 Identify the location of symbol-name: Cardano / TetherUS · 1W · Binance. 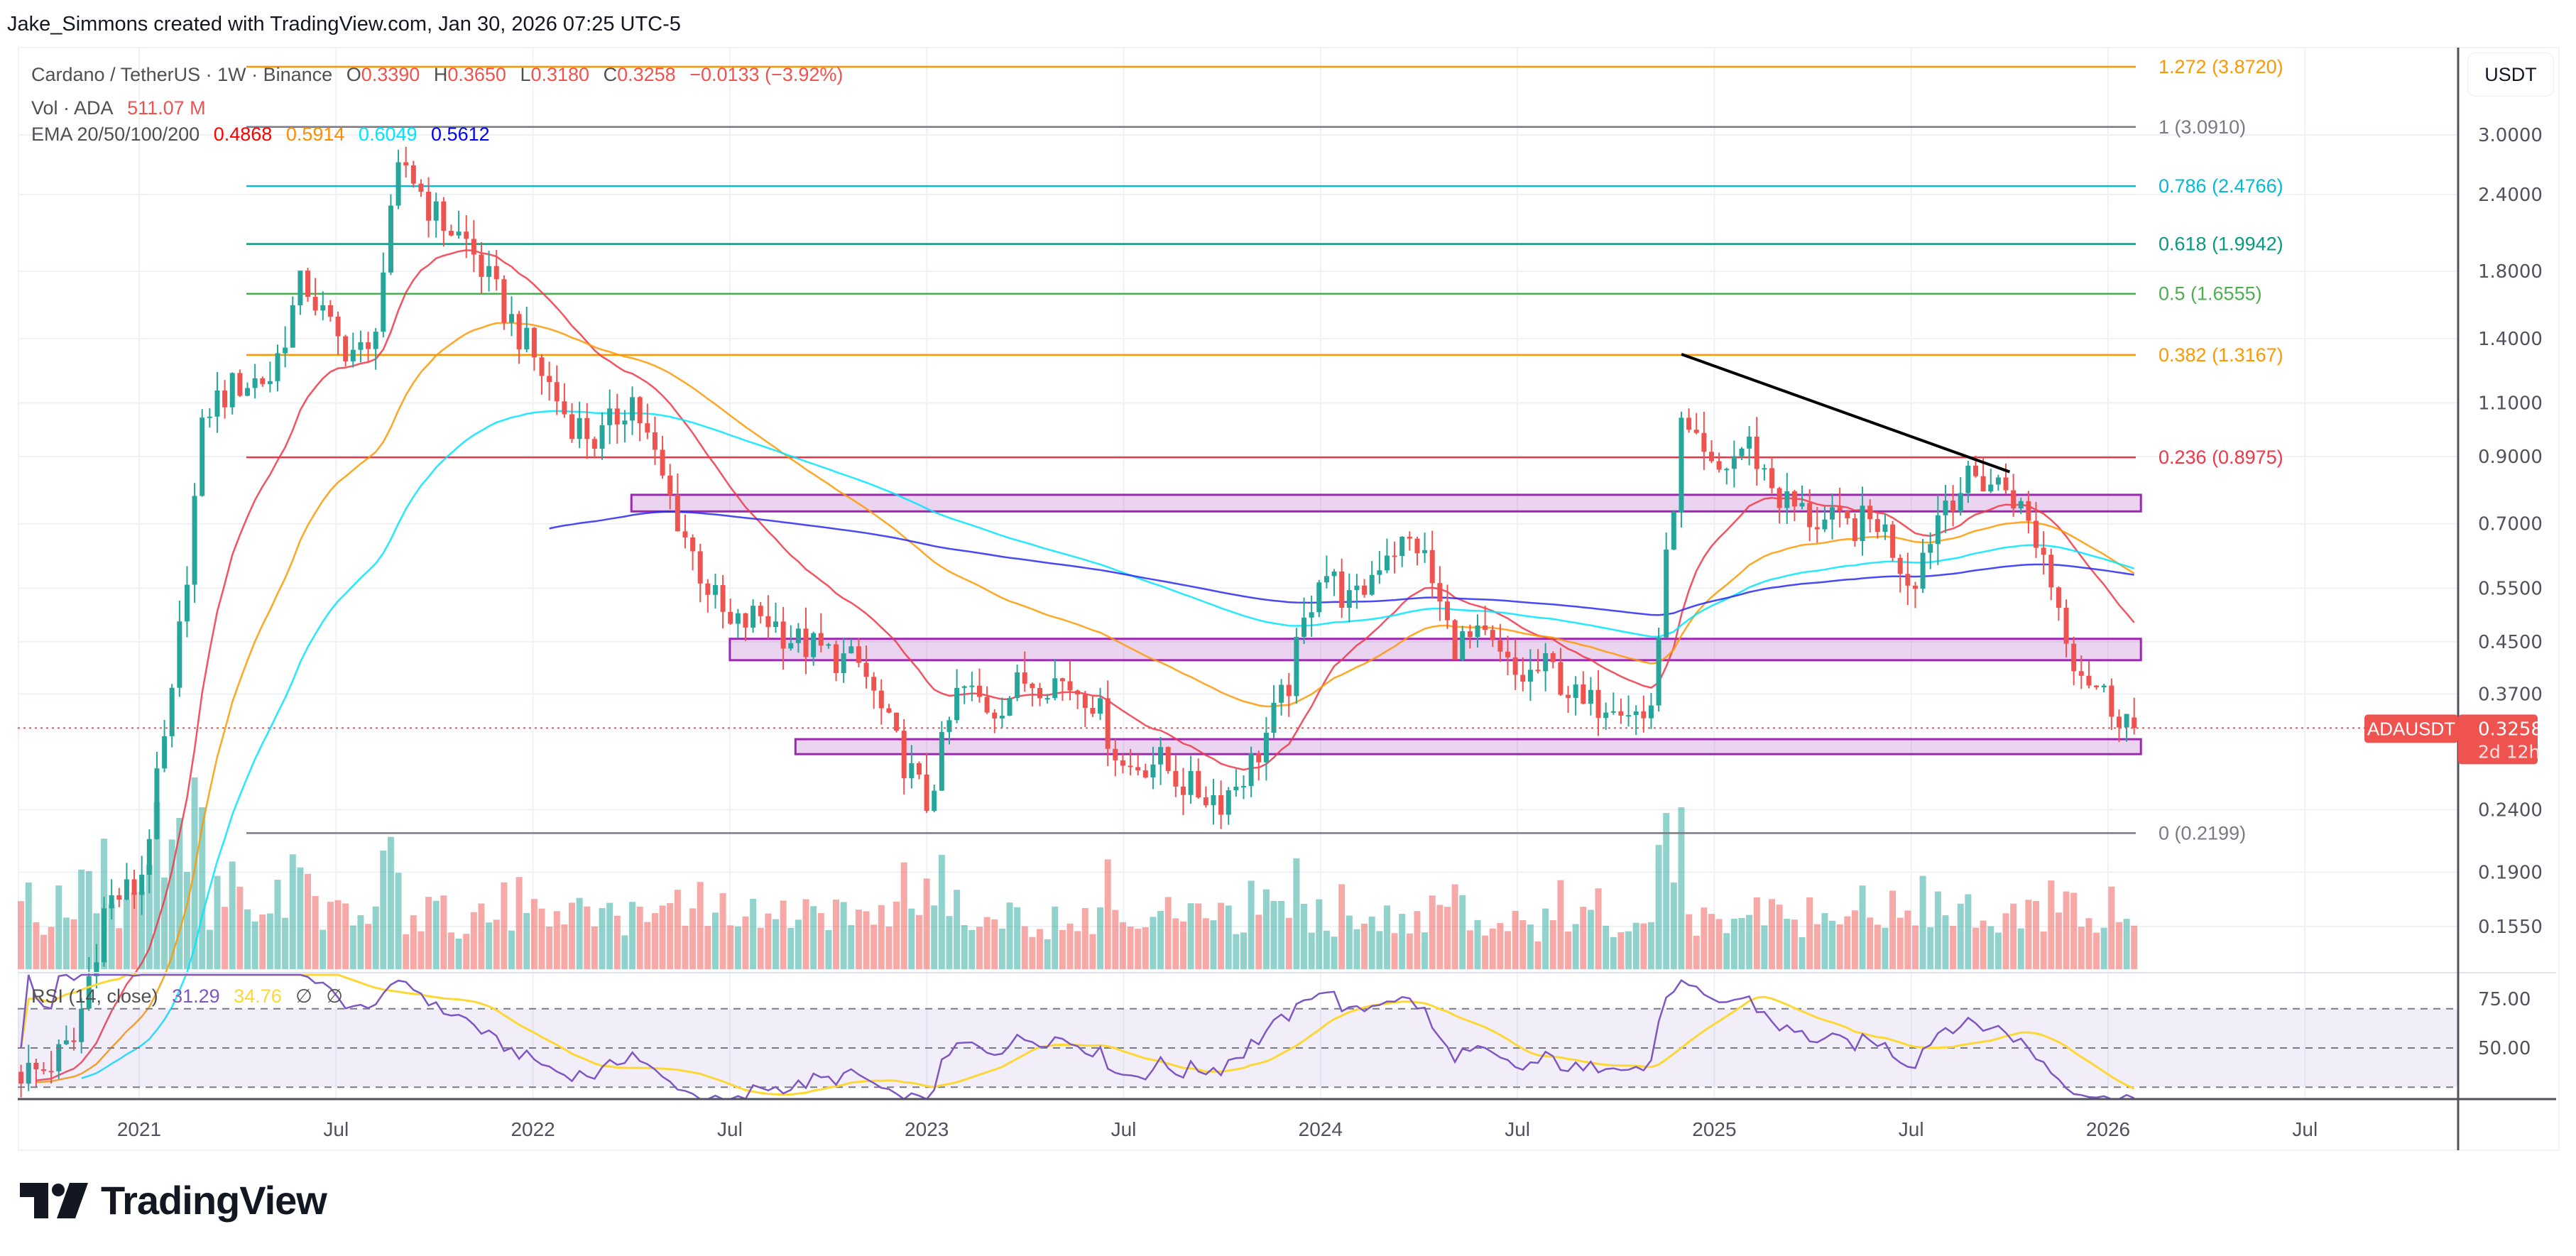
(182, 74).